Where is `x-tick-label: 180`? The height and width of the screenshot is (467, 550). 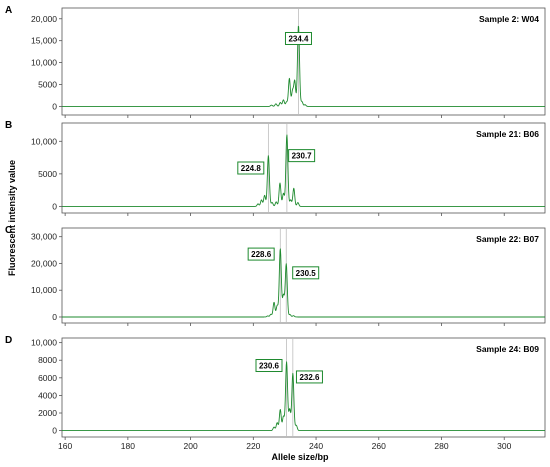
x-tick-label: 180 is located at coordinates (128, 446).